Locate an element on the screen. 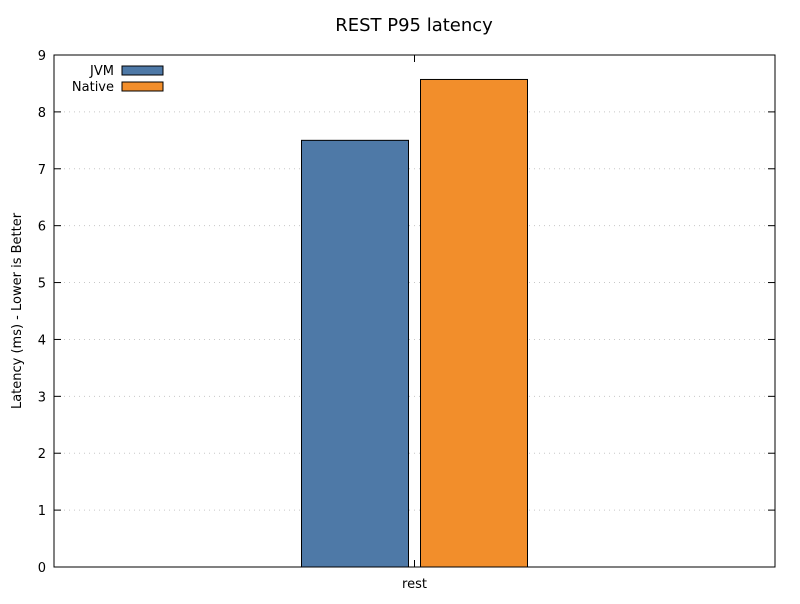 Image resolution: width=800 pixels, height=604 pixels. legend-swatch-jvm is located at coordinates (142, 70).